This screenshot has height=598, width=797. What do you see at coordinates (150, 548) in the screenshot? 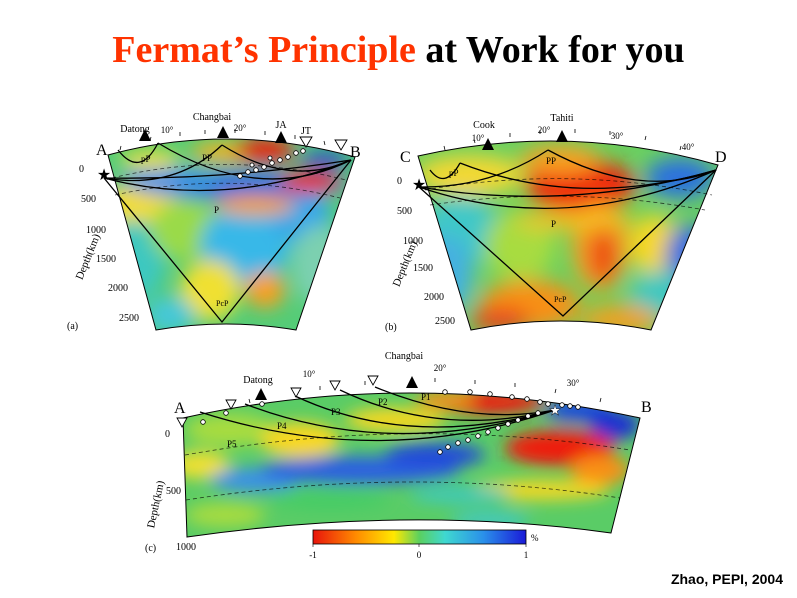
I see `panel-c-label: (c)` at bounding box center [150, 548].